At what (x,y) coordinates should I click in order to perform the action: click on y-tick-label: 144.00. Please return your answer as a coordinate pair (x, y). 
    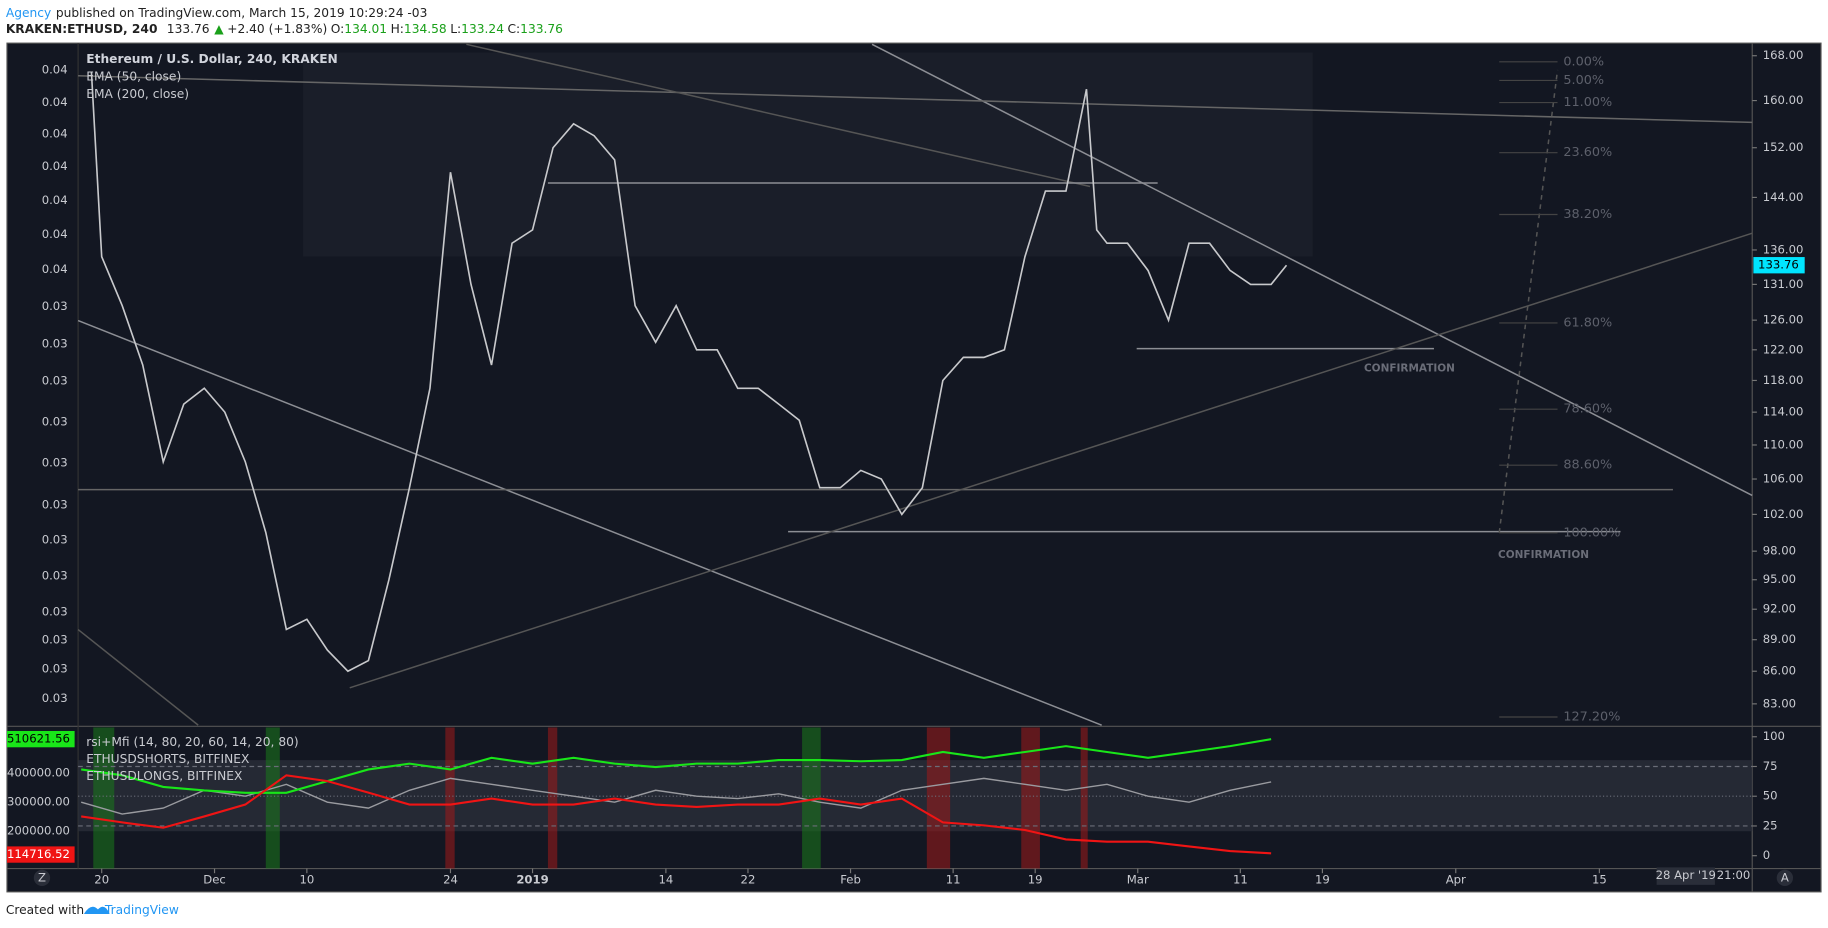
    Looking at the image, I should click on (1783, 197).